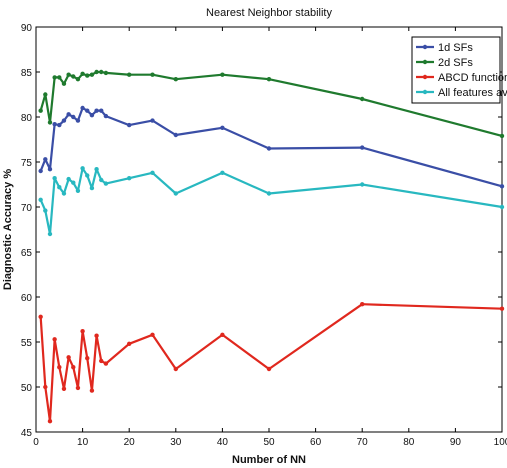 The height and width of the screenshot is (468, 507). Describe the element at coordinates (36, 442) in the screenshot. I see `x-tick-label: 0` at that location.